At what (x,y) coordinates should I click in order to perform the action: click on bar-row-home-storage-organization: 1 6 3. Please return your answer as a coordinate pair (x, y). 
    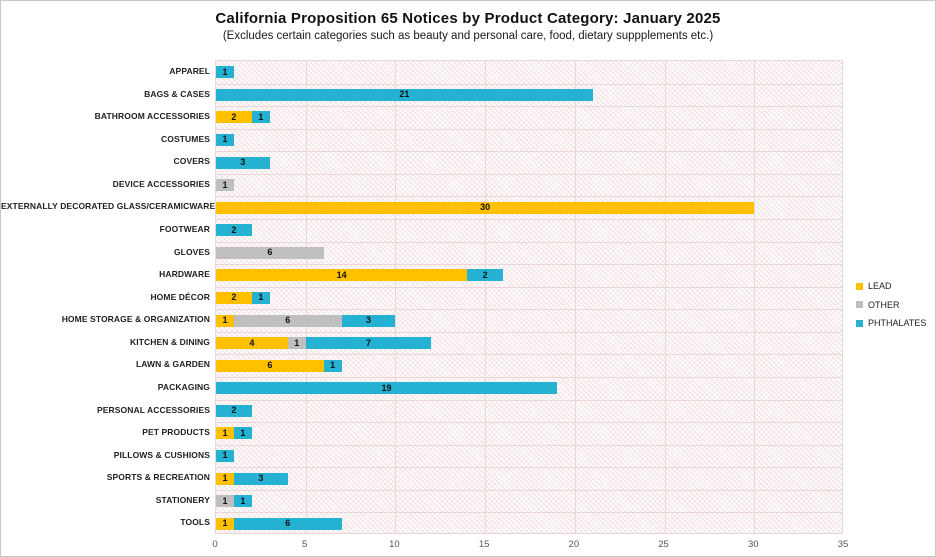
    Looking at the image, I should click on (529, 320).